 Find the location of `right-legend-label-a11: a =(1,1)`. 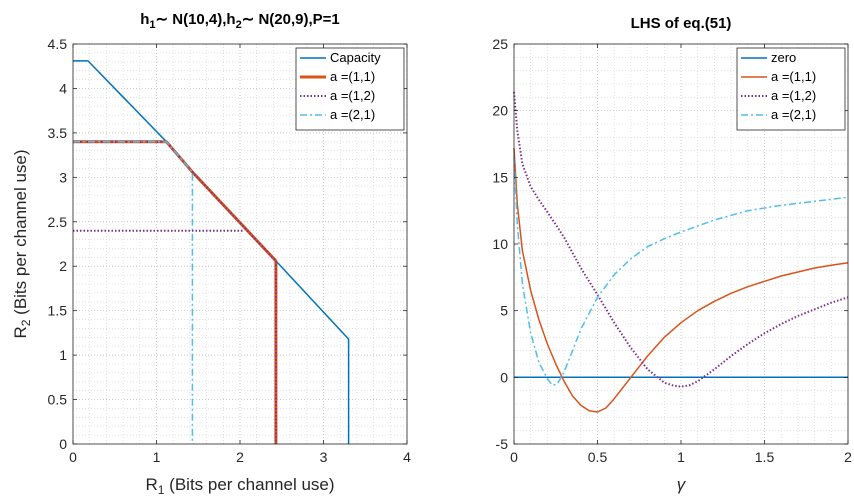

right-legend-label-a11: a =(1,1) is located at coordinates (793, 76).